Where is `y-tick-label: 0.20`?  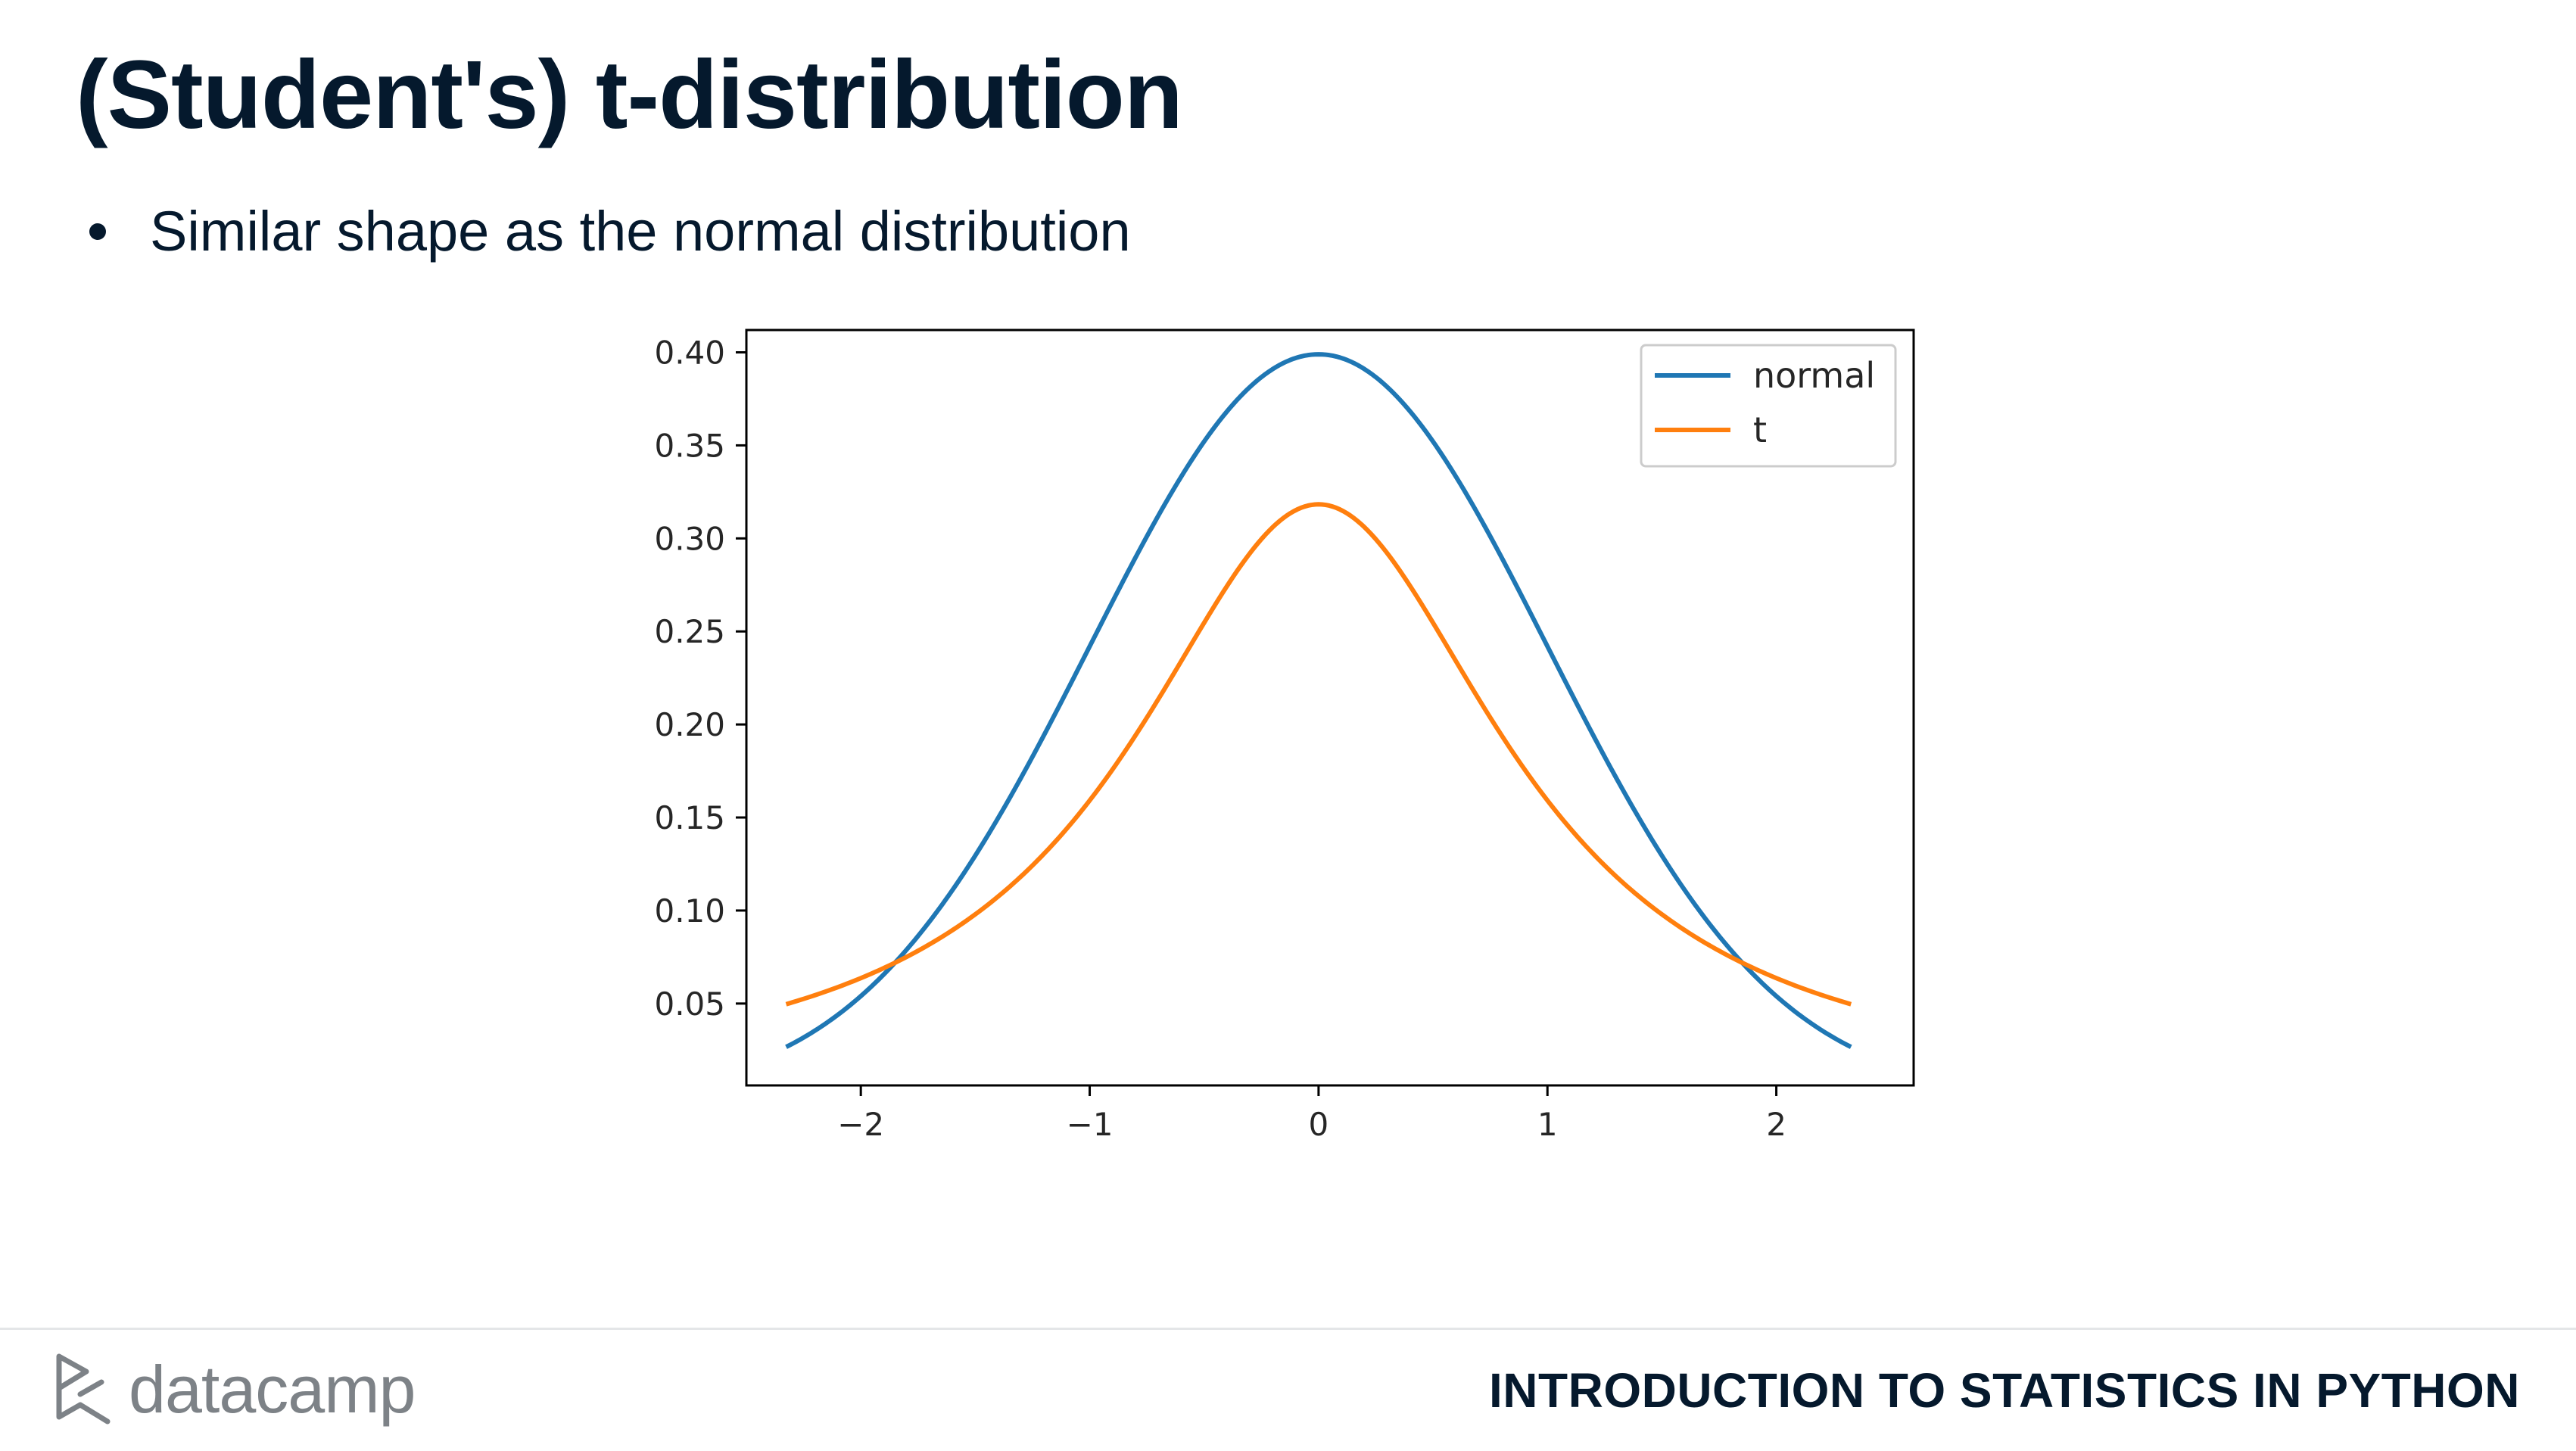
y-tick-label: 0.20 is located at coordinates (689, 724).